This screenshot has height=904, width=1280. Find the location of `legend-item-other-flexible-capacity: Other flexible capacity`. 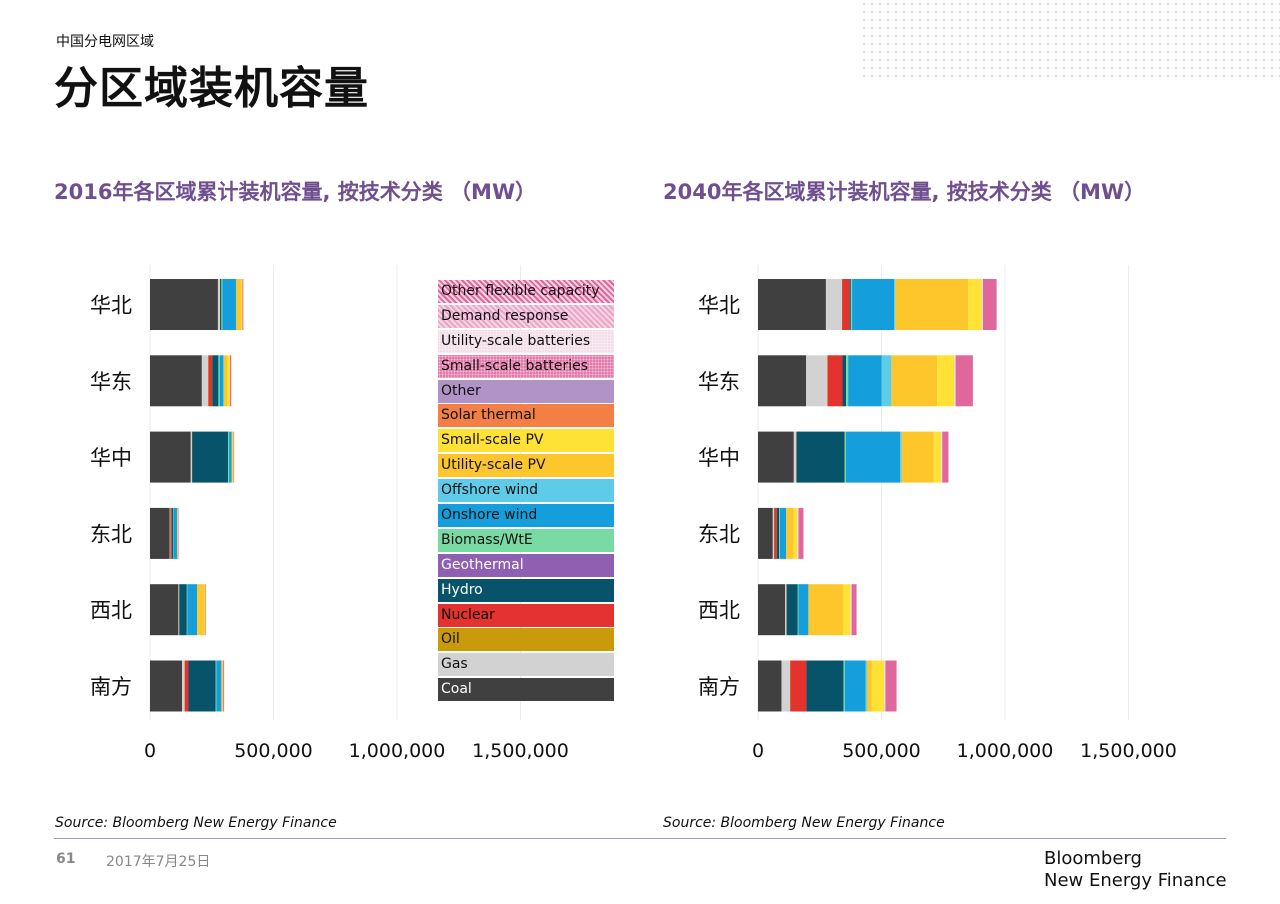

legend-item-other-flexible-capacity: Other flexible capacity is located at coordinates (526, 291).